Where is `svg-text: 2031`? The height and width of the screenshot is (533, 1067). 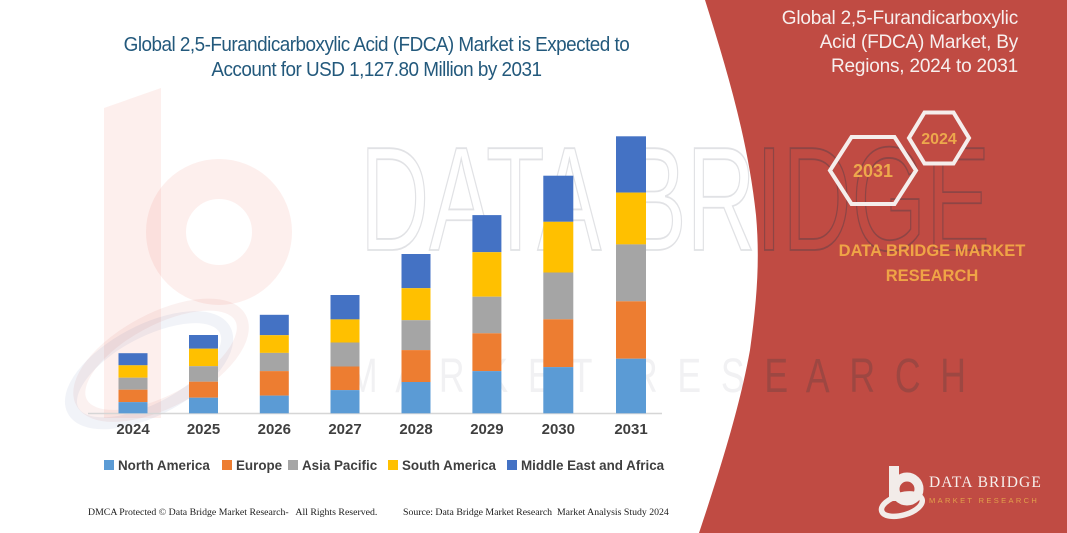 svg-text: 2031 is located at coordinates (873, 171).